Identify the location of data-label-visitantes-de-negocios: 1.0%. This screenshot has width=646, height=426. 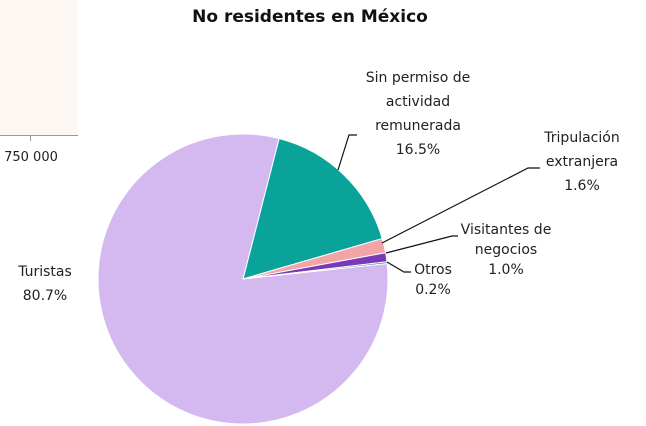
(506, 270).